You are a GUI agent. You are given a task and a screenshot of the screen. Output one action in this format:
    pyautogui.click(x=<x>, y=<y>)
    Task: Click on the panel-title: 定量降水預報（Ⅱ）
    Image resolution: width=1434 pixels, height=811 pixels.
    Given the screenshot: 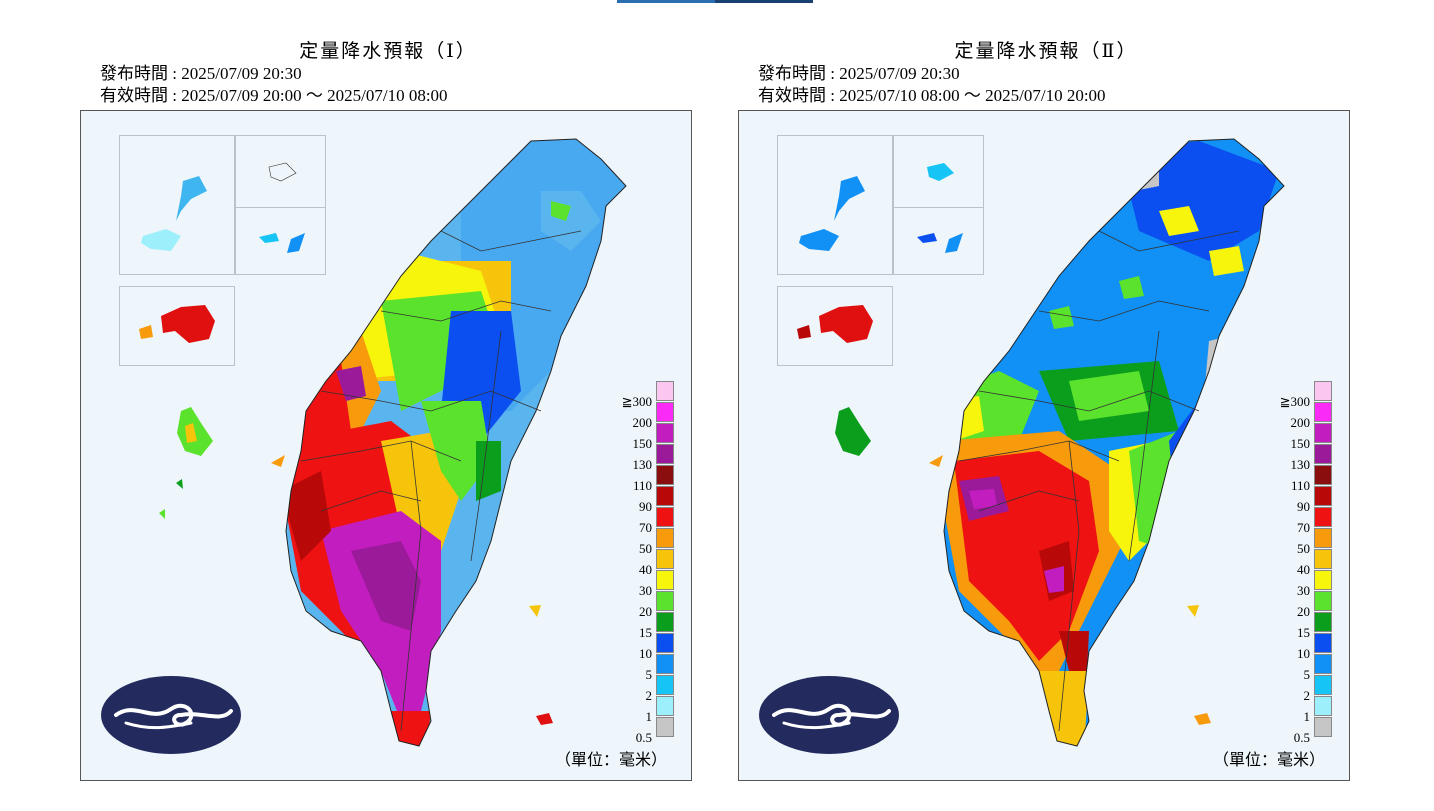 What is the action you would take?
    pyautogui.click(x=1046, y=51)
    